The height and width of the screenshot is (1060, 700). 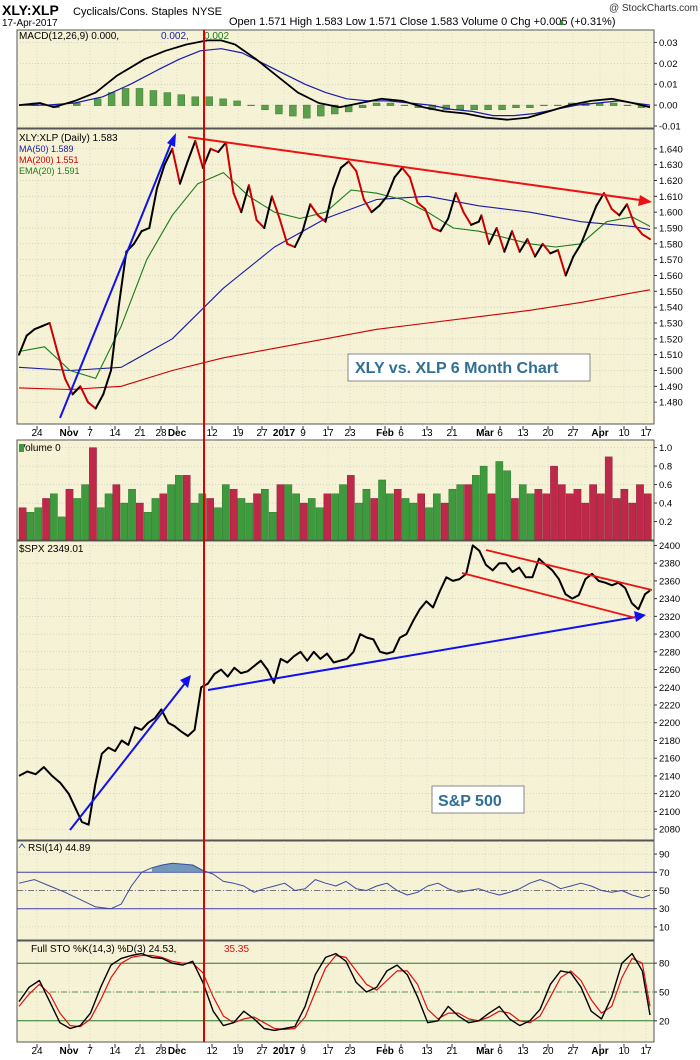 What do you see at coordinates (664, 873) in the screenshot?
I see `rsi-tick-label: 70` at bounding box center [664, 873].